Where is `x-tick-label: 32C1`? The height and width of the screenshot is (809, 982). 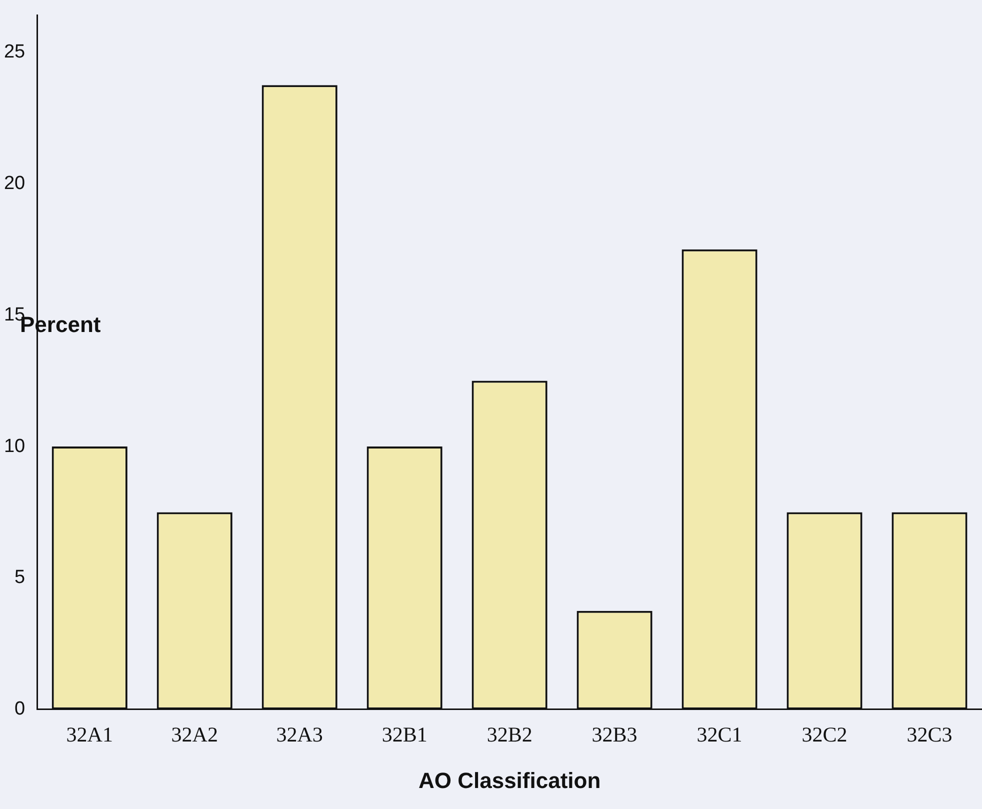
x-tick-label: 32C1 is located at coordinates (719, 734).